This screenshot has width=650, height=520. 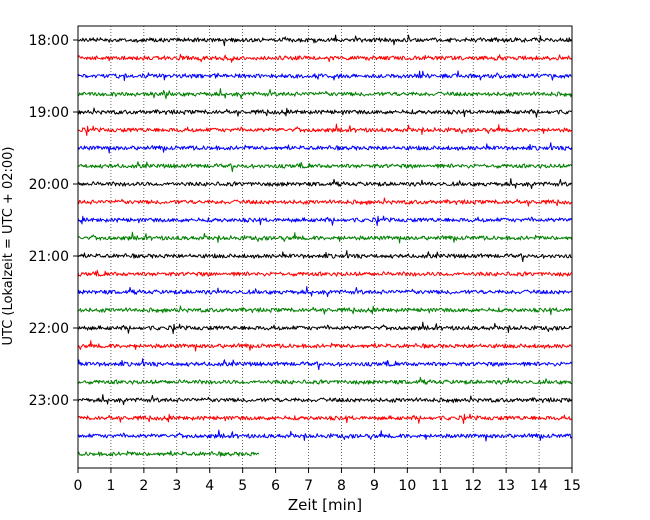 I want to click on trace-2000, so click(x=324, y=184).